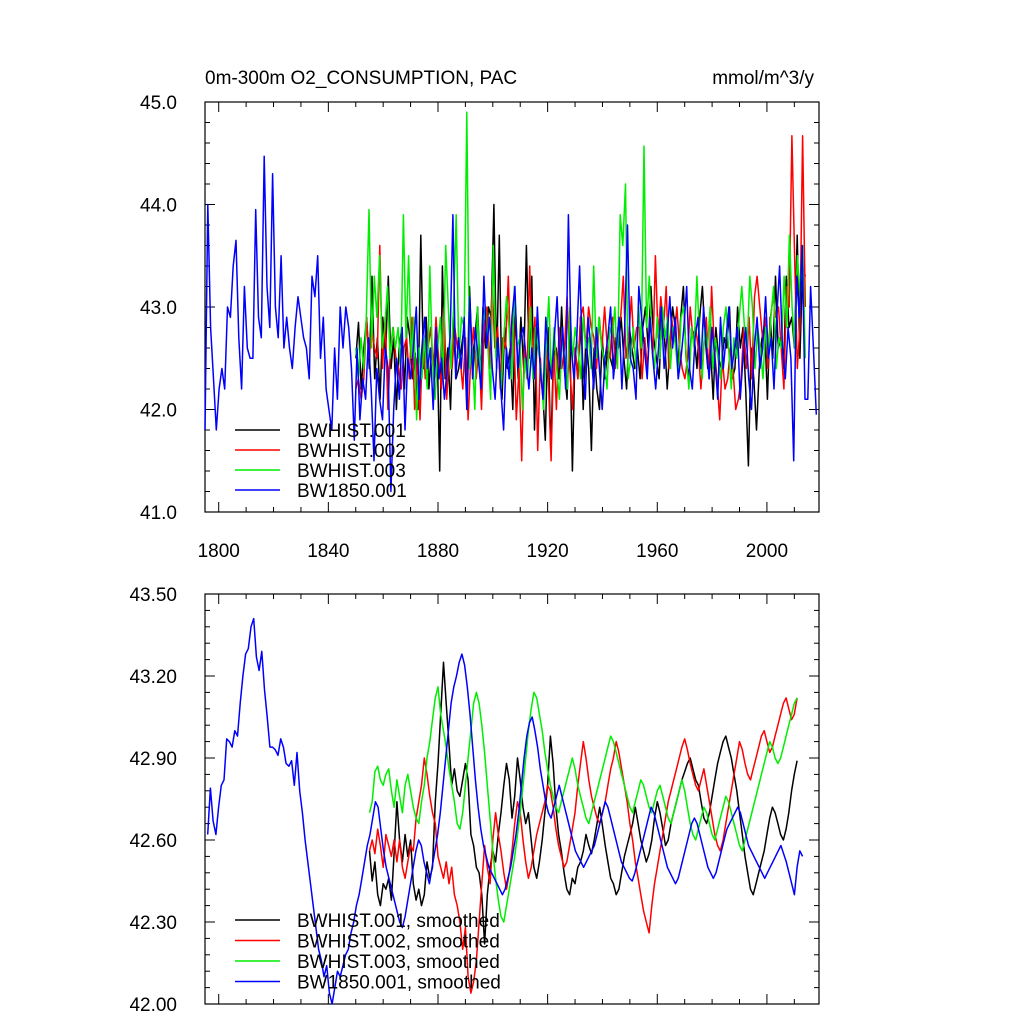 The image size is (1024, 1029). Describe the element at coordinates (153, 841) in the screenshot. I see `y-tick-label: 42.60` at that location.